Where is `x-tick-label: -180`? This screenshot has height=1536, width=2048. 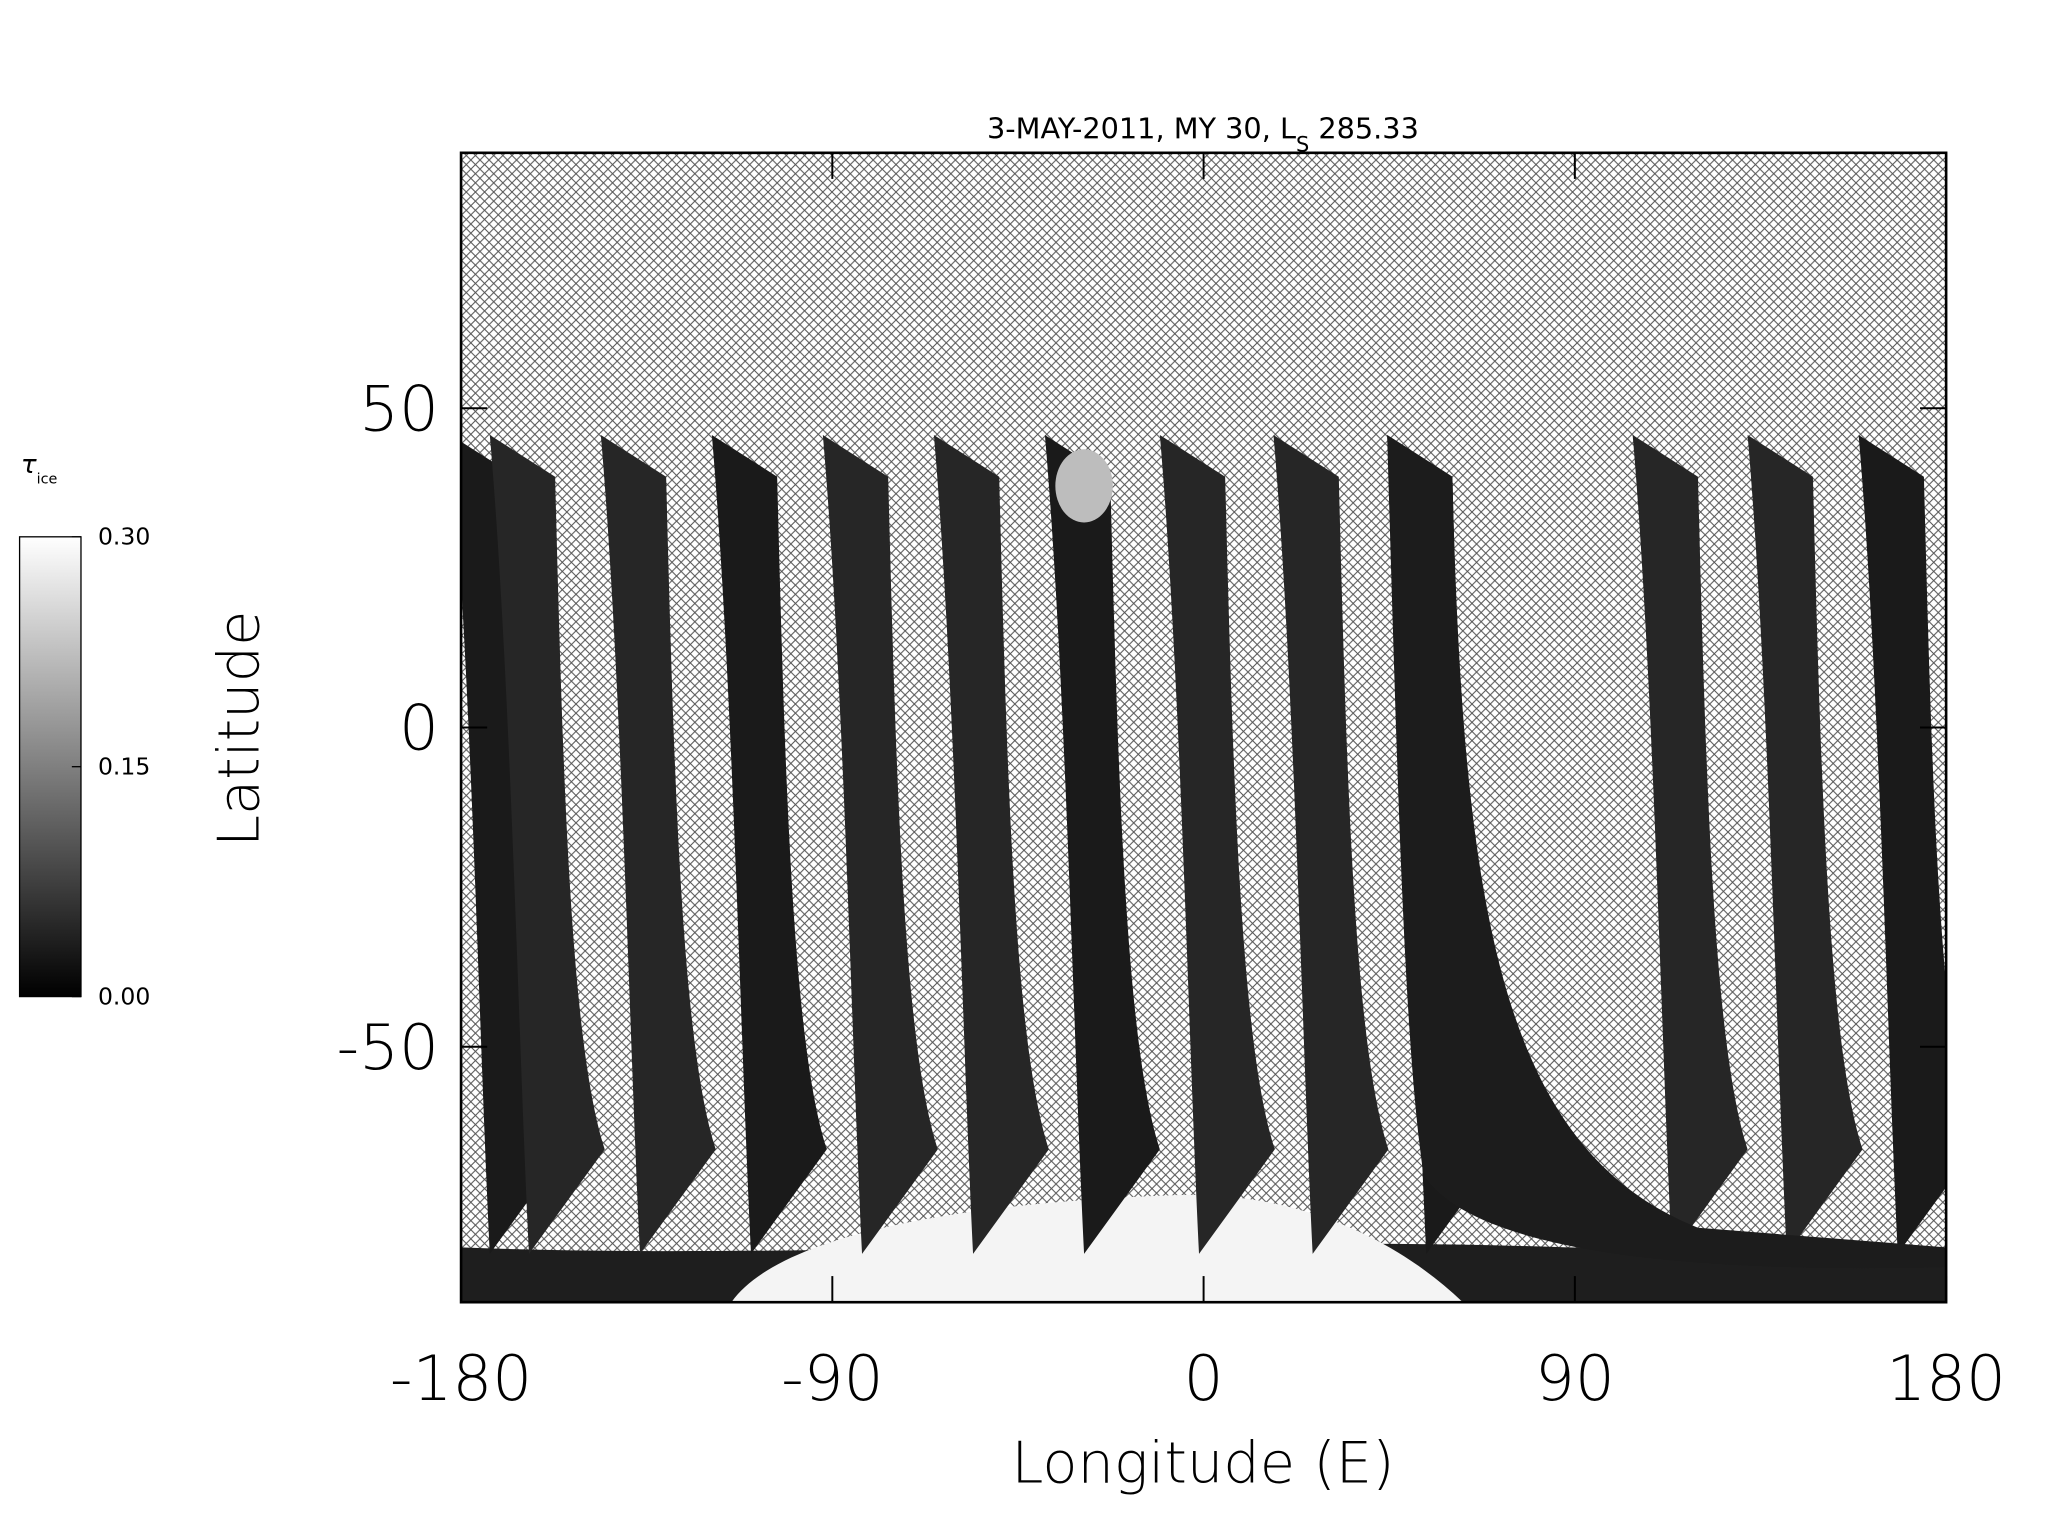 x-tick-label: -180 is located at coordinates (461, 1378).